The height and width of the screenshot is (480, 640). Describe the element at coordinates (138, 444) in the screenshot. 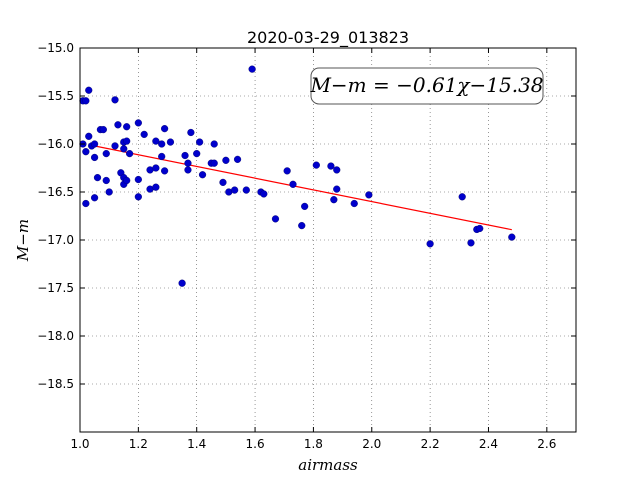

I see `x-tick-label: 1.2` at that location.